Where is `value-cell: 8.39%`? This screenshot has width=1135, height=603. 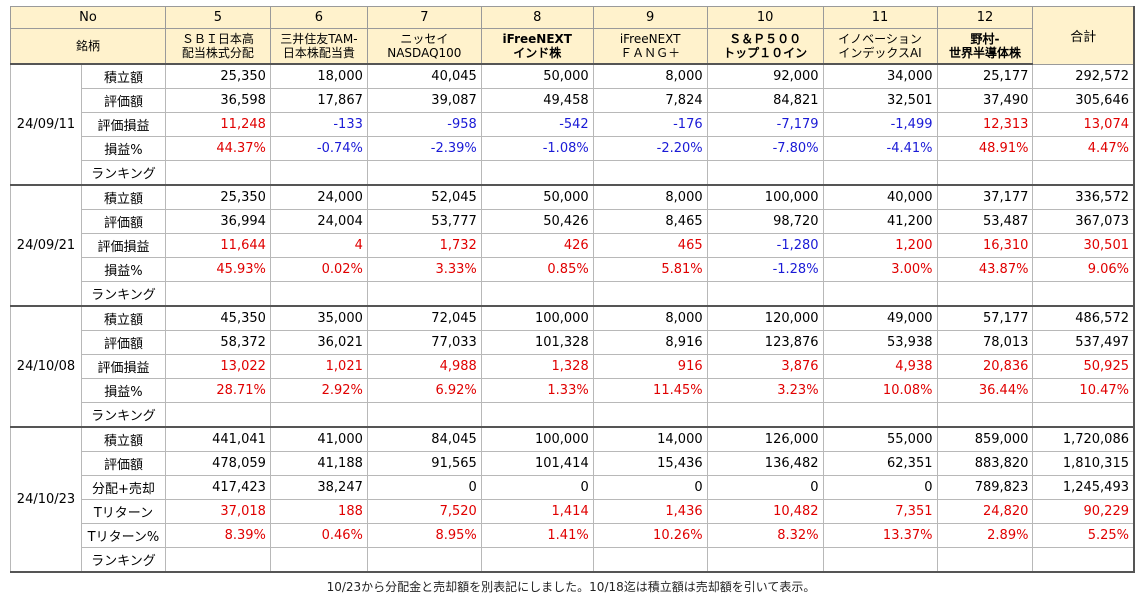
value-cell: 8.39% is located at coordinates (217, 535).